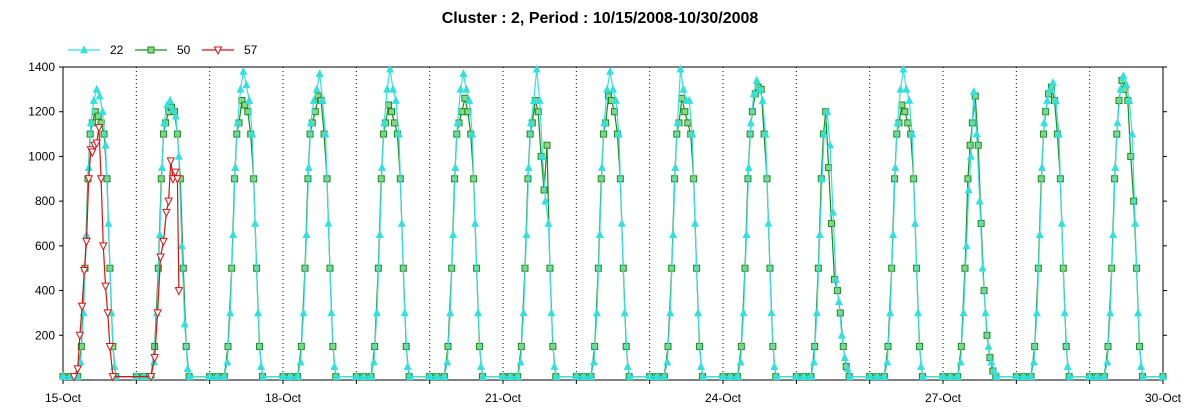 The width and height of the screenshot is (1200, 420). What do you see at coordinates (96, 50) in the screenshot?
I see `legend-item-22: 22` at bounding box center [96, 50].